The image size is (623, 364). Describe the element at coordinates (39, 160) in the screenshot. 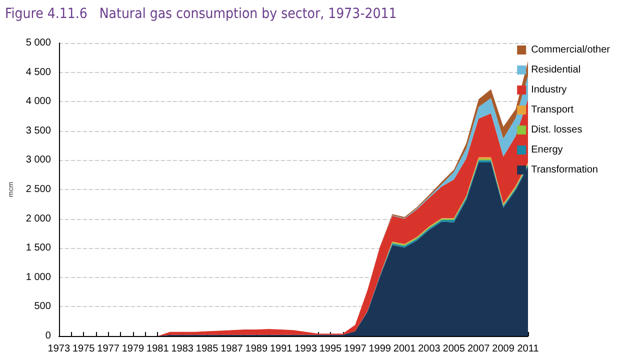

I see `y-tick-label: 3 000` at that location.